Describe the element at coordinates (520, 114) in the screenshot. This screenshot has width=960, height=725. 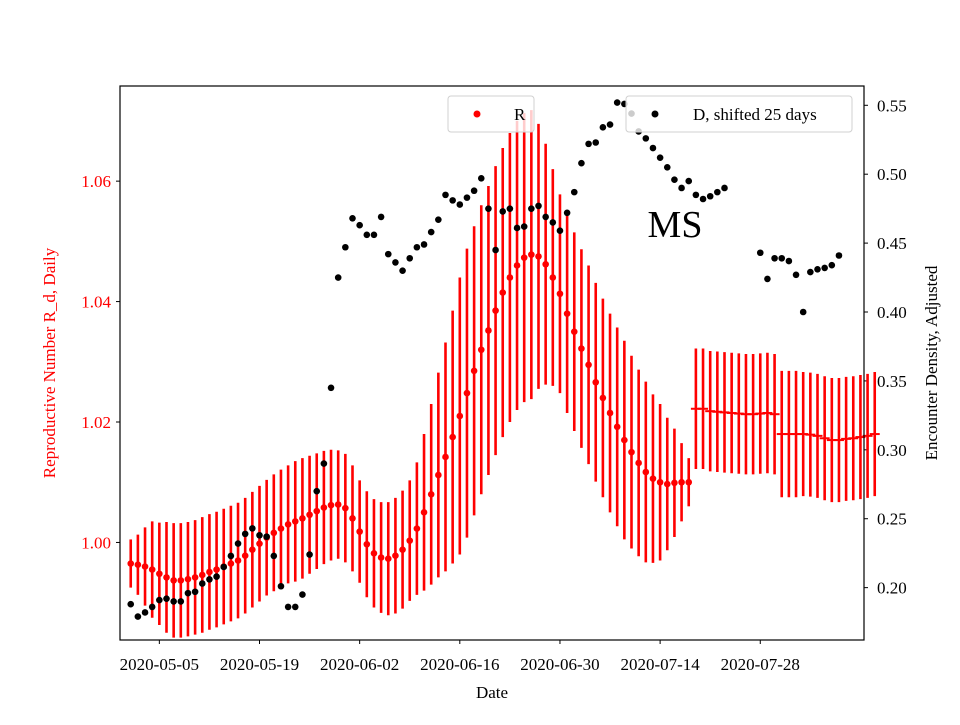
I see `legend-r-label: R` at that location.